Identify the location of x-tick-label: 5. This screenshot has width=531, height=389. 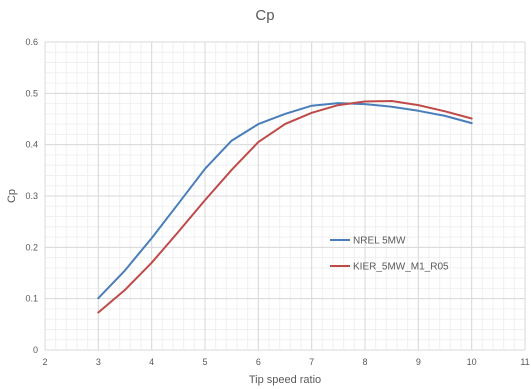
(204, 362).